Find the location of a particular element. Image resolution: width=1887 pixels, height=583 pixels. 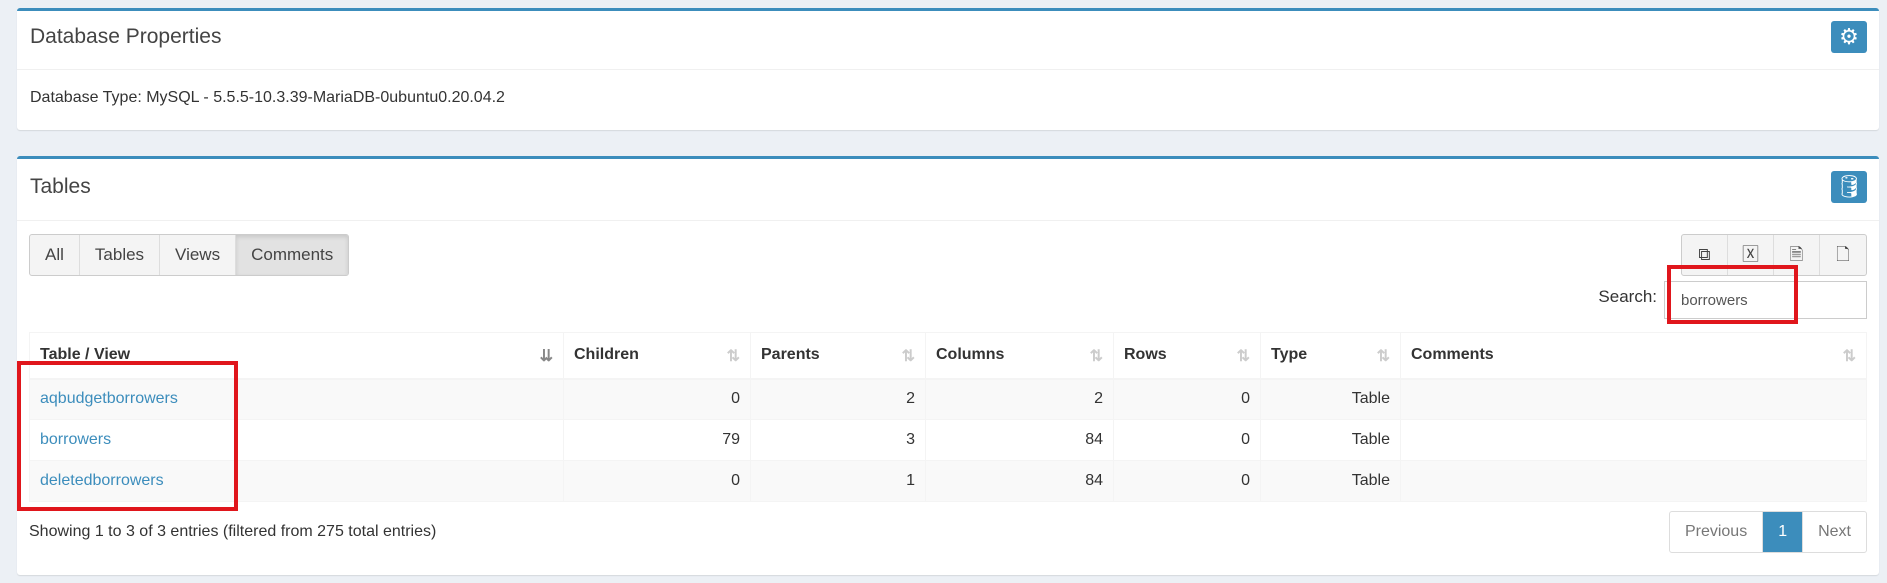

pagination: Previous 1 Next is located at coordinates (1767, 532).